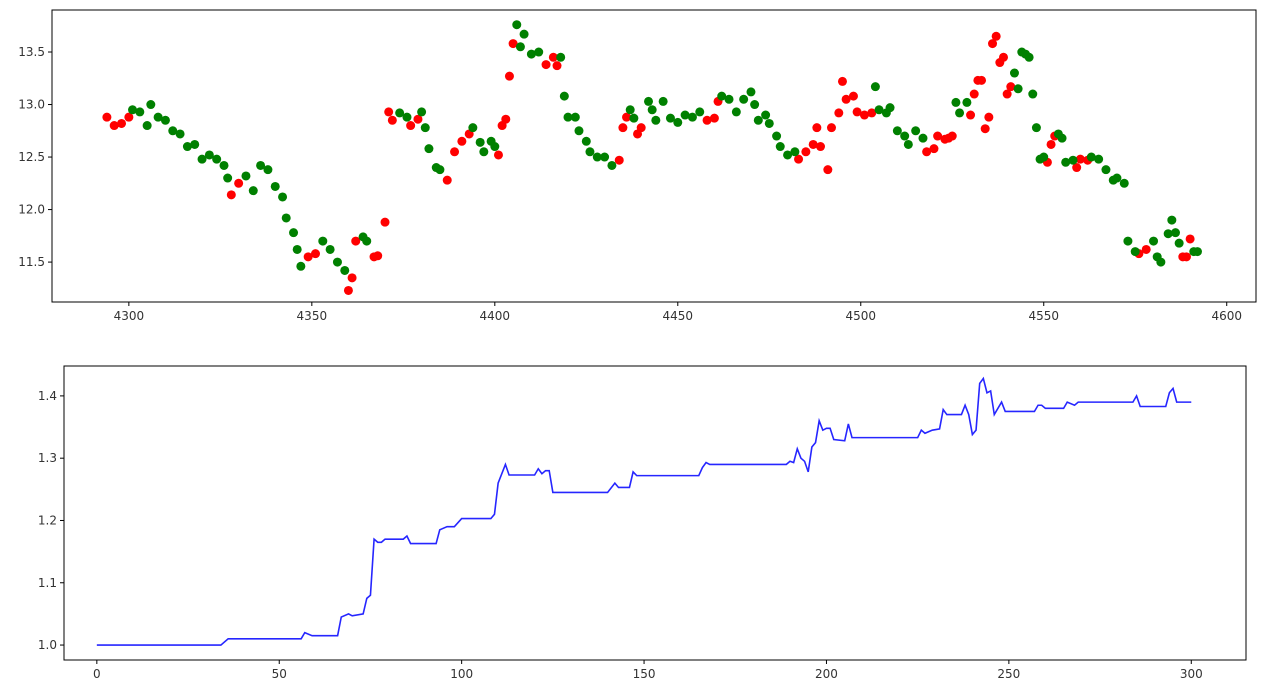  What do you see at coordinates (826, 674) in the screenshot?
I see `x-tick-label: 200` at bounding box center [826, 674].